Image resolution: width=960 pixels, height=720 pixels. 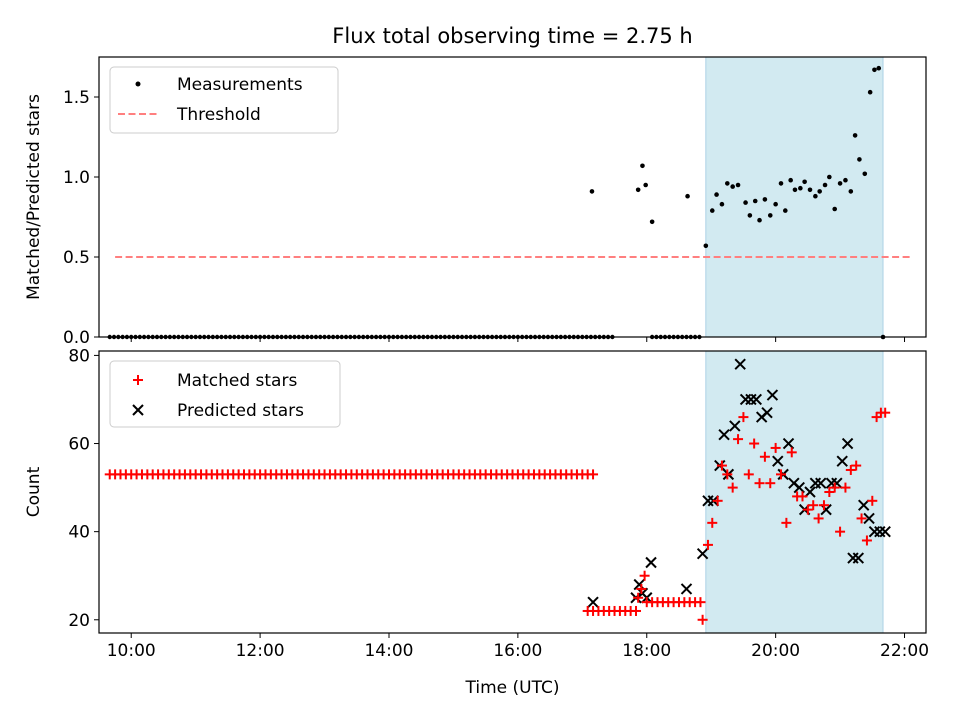 I want to click on legend: Measurements Threshold, so click(x=224, y=100).